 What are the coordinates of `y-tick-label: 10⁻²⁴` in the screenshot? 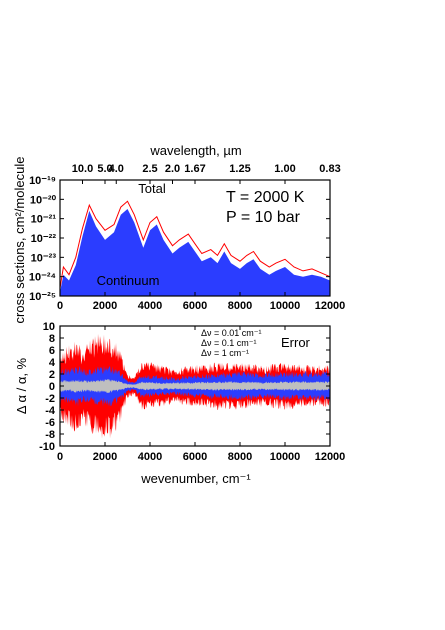 It's located at (42, 278).